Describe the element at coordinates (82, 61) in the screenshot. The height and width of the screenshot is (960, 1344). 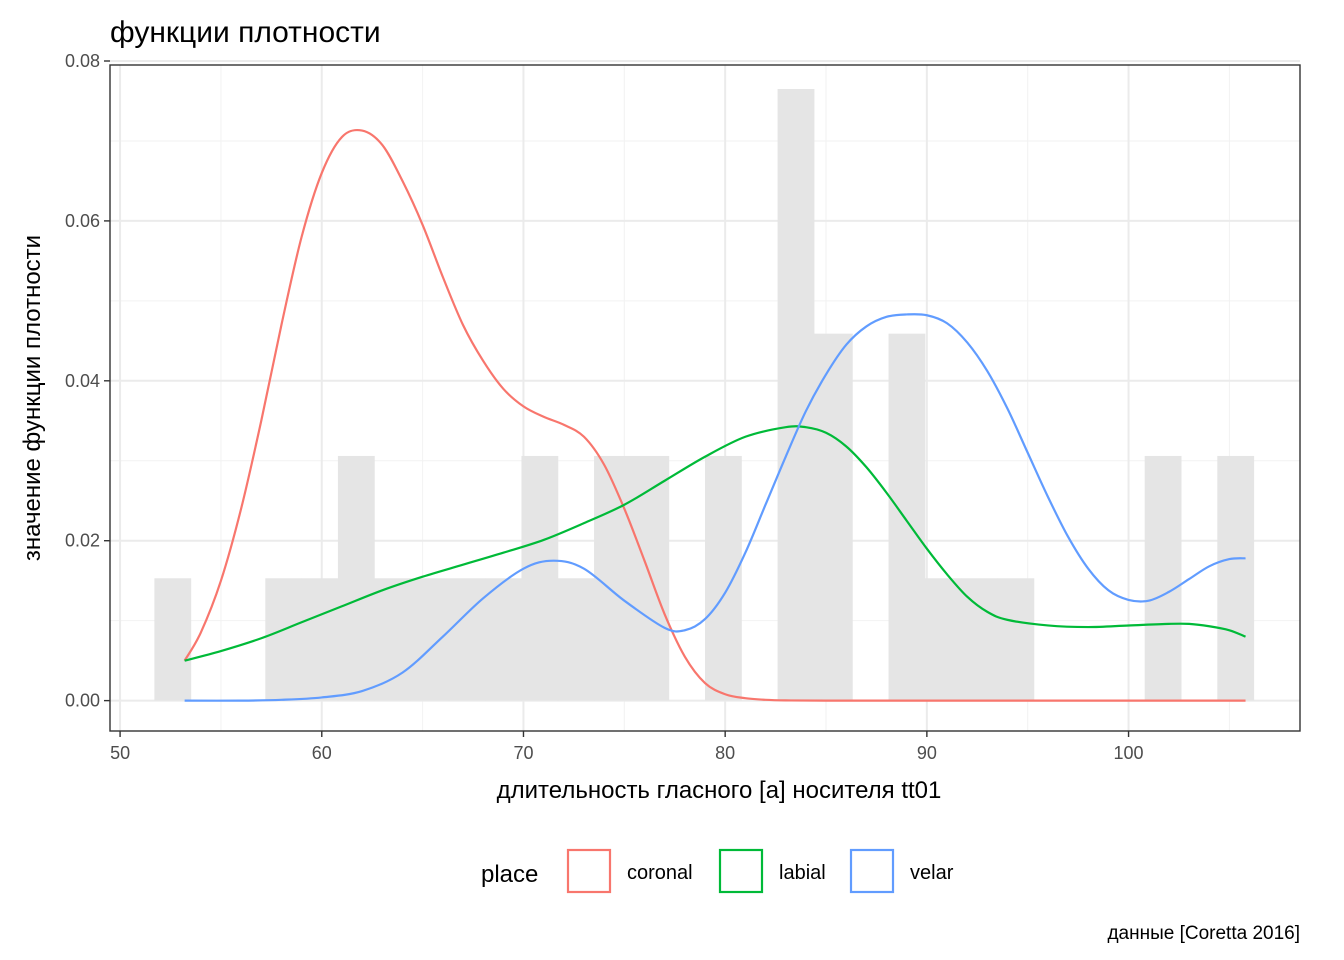
I see `y-tick-label: 0.08` at that location.